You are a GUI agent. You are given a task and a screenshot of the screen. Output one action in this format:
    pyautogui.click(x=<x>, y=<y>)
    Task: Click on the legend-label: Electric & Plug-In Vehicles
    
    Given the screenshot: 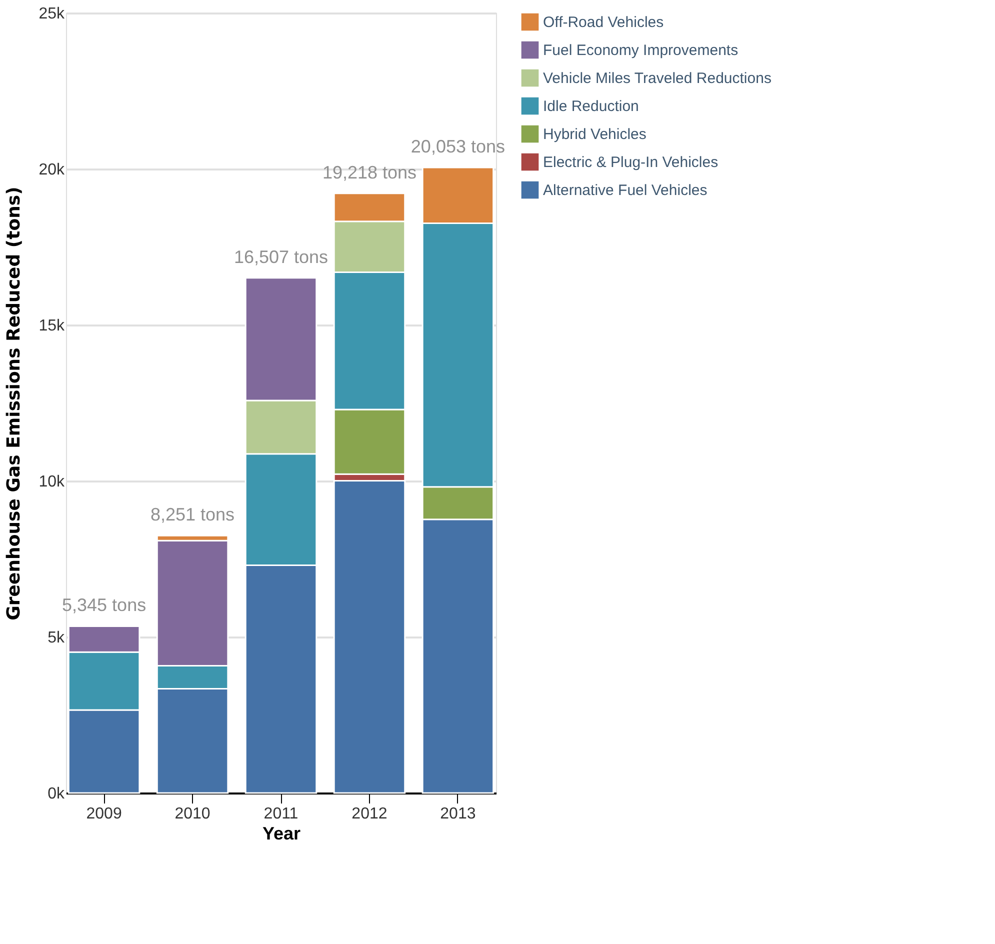 What is the action you would take?
    pyautogui.click(x=630, y=162)
    